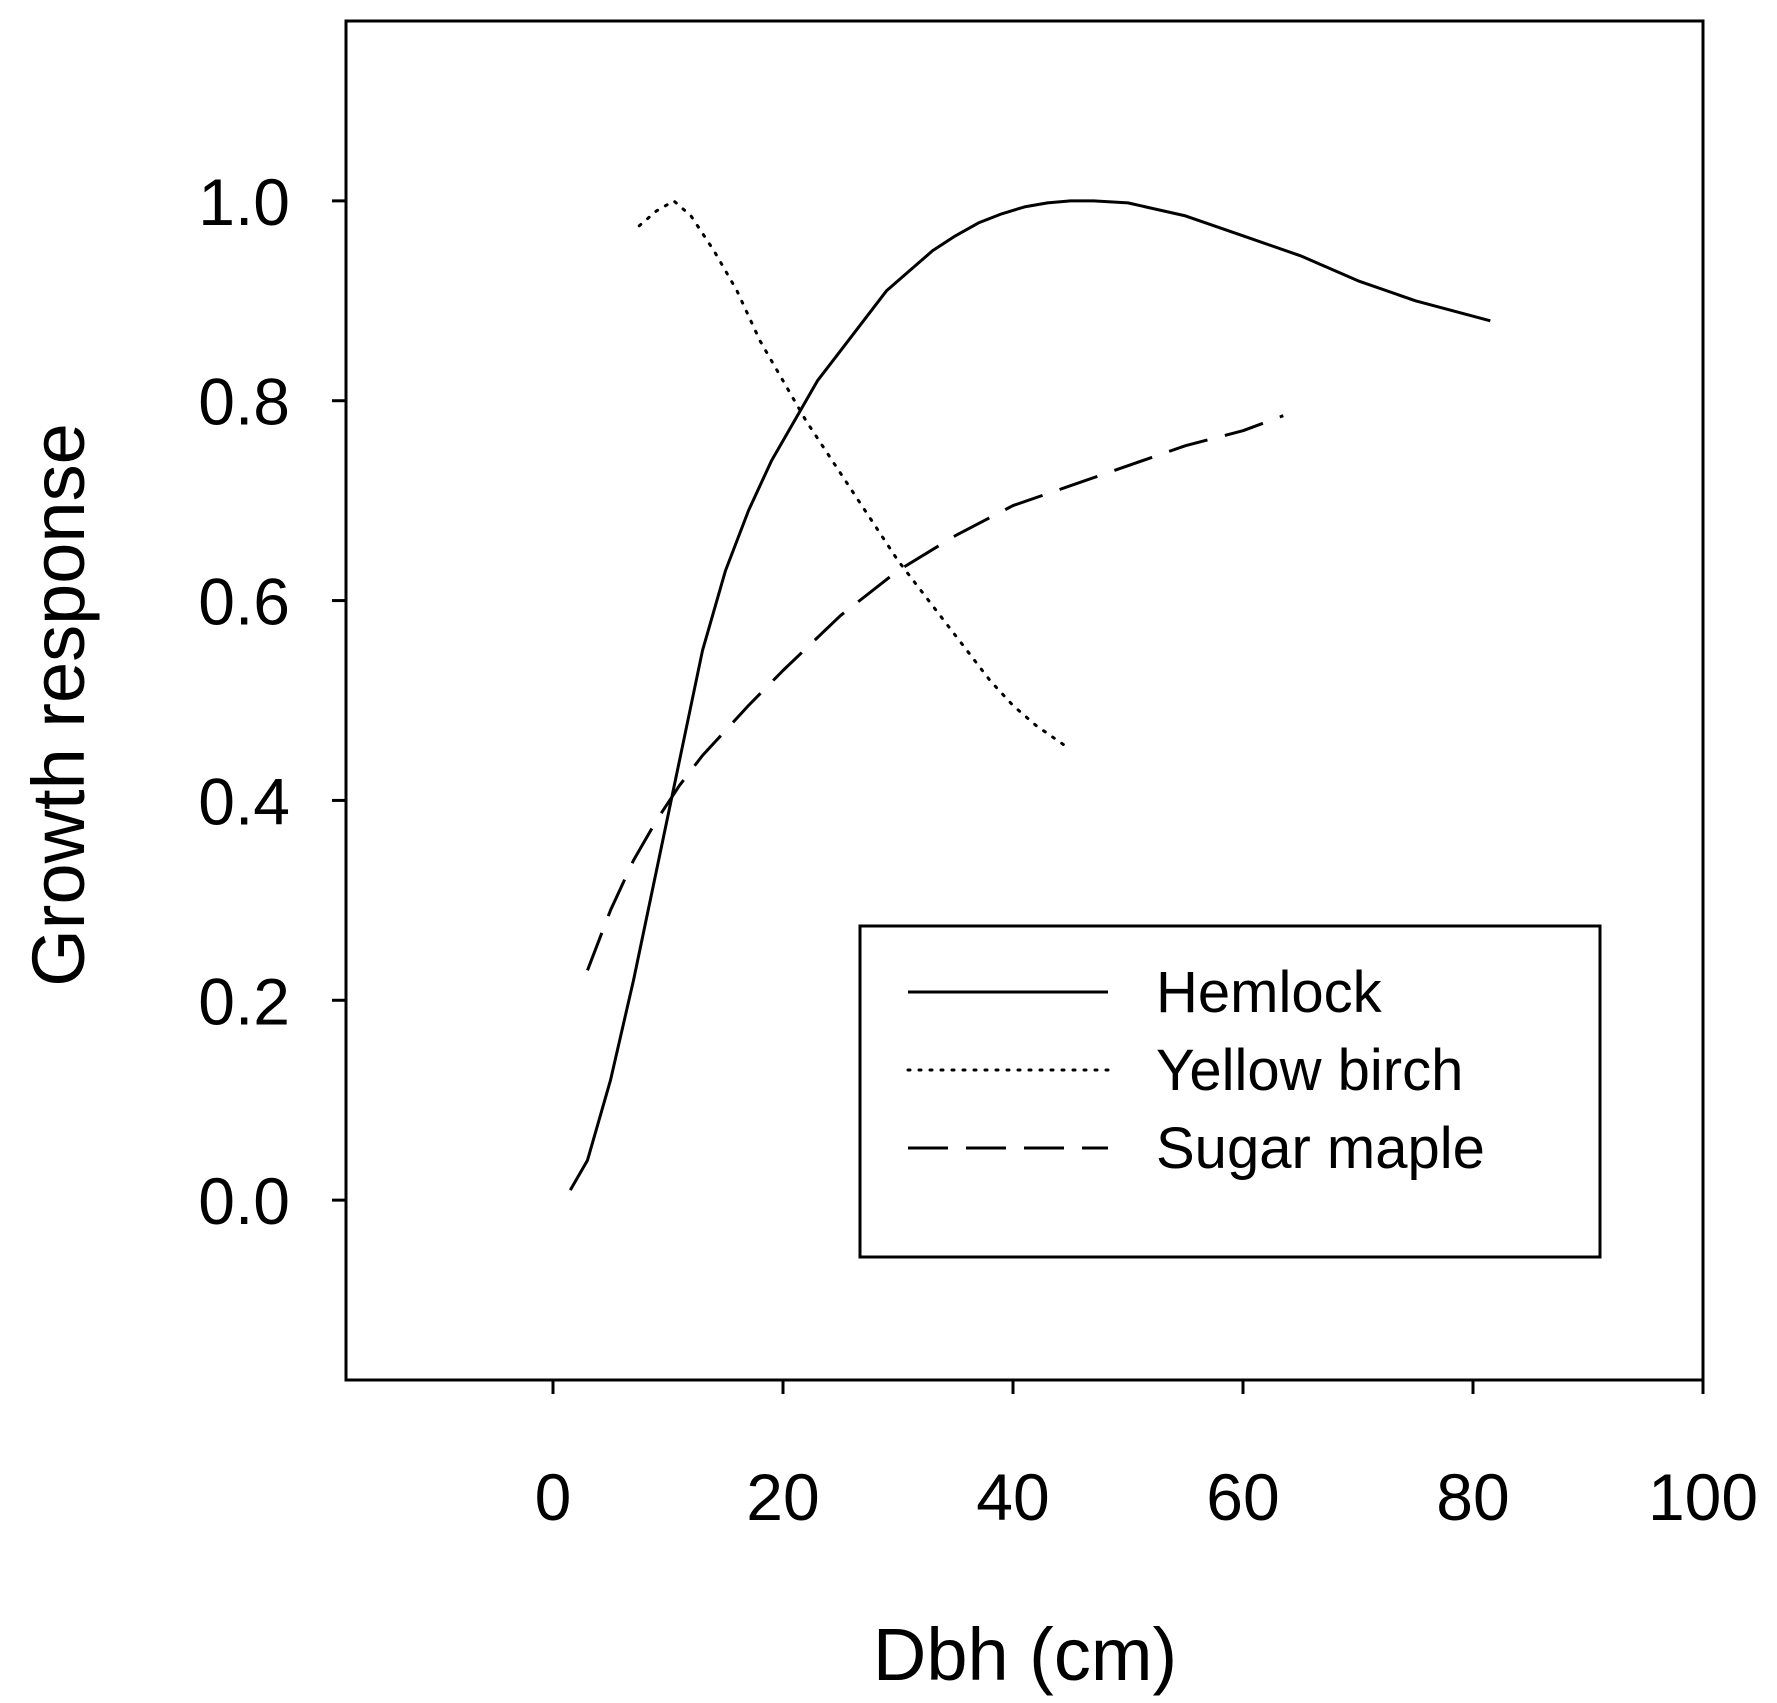 The image size is (1777, 1703). What do you see at coordinates (244, 402) in the screenshot?
I see `y-tick-label: 0.8` at bounding box center [244, 402].